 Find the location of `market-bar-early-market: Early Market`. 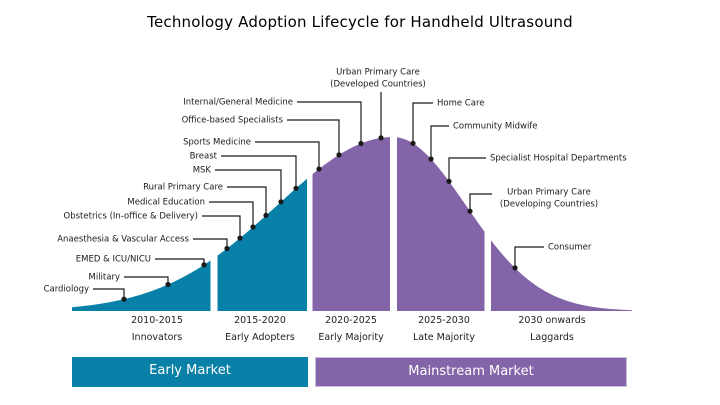

market-bar-early-market: Early Market is located at coordinates (190, 372).